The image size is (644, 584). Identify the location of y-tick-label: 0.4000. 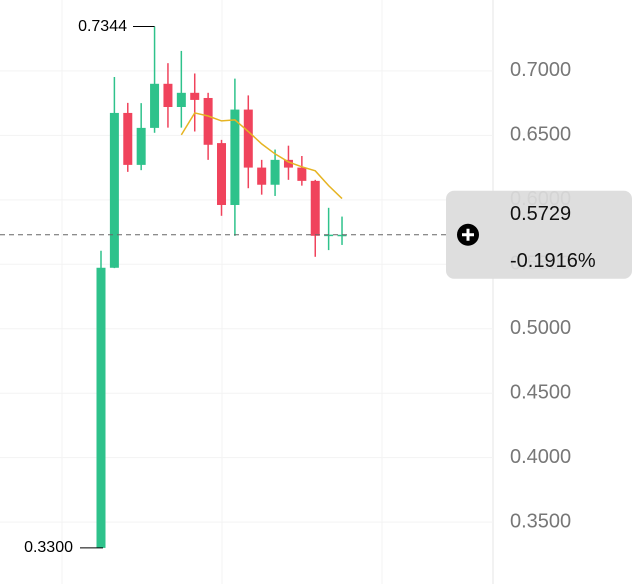
(540, 457).